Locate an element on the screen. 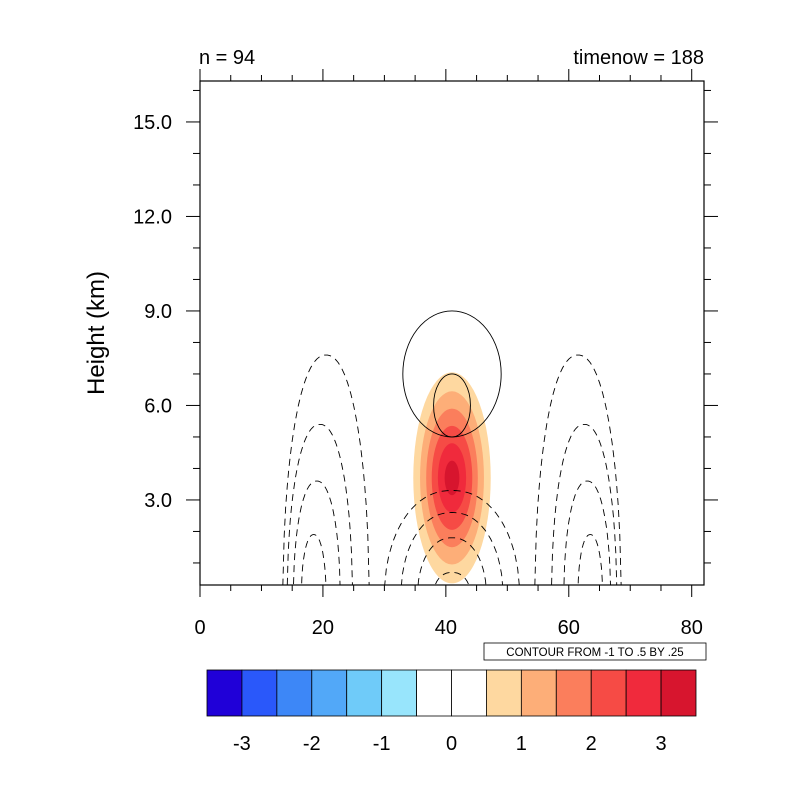  y-tick-label: 3.0 is located at coordinates (158, 501).